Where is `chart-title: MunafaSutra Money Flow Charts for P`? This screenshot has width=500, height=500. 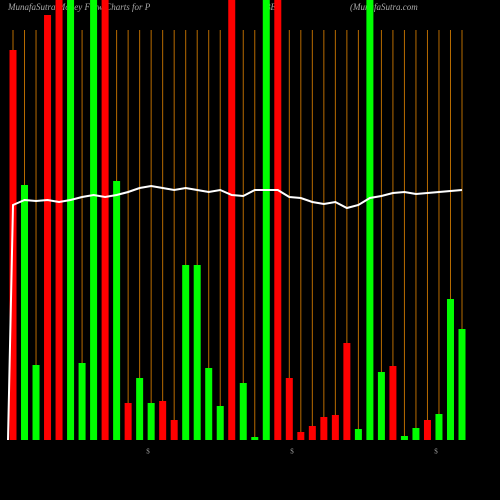
chart-title: MunafaSutra Money Flow Charts for P is located at coordinates (79, 7).